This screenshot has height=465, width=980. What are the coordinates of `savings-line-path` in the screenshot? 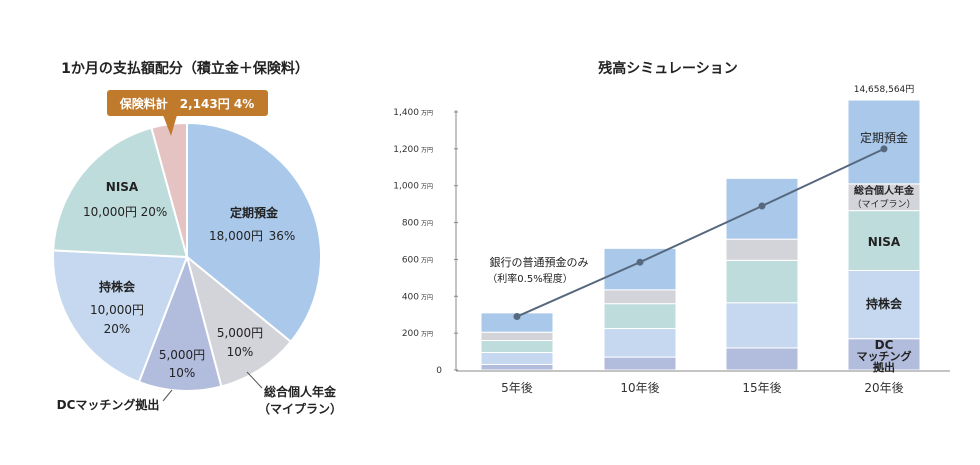 It's located at (700, 232).